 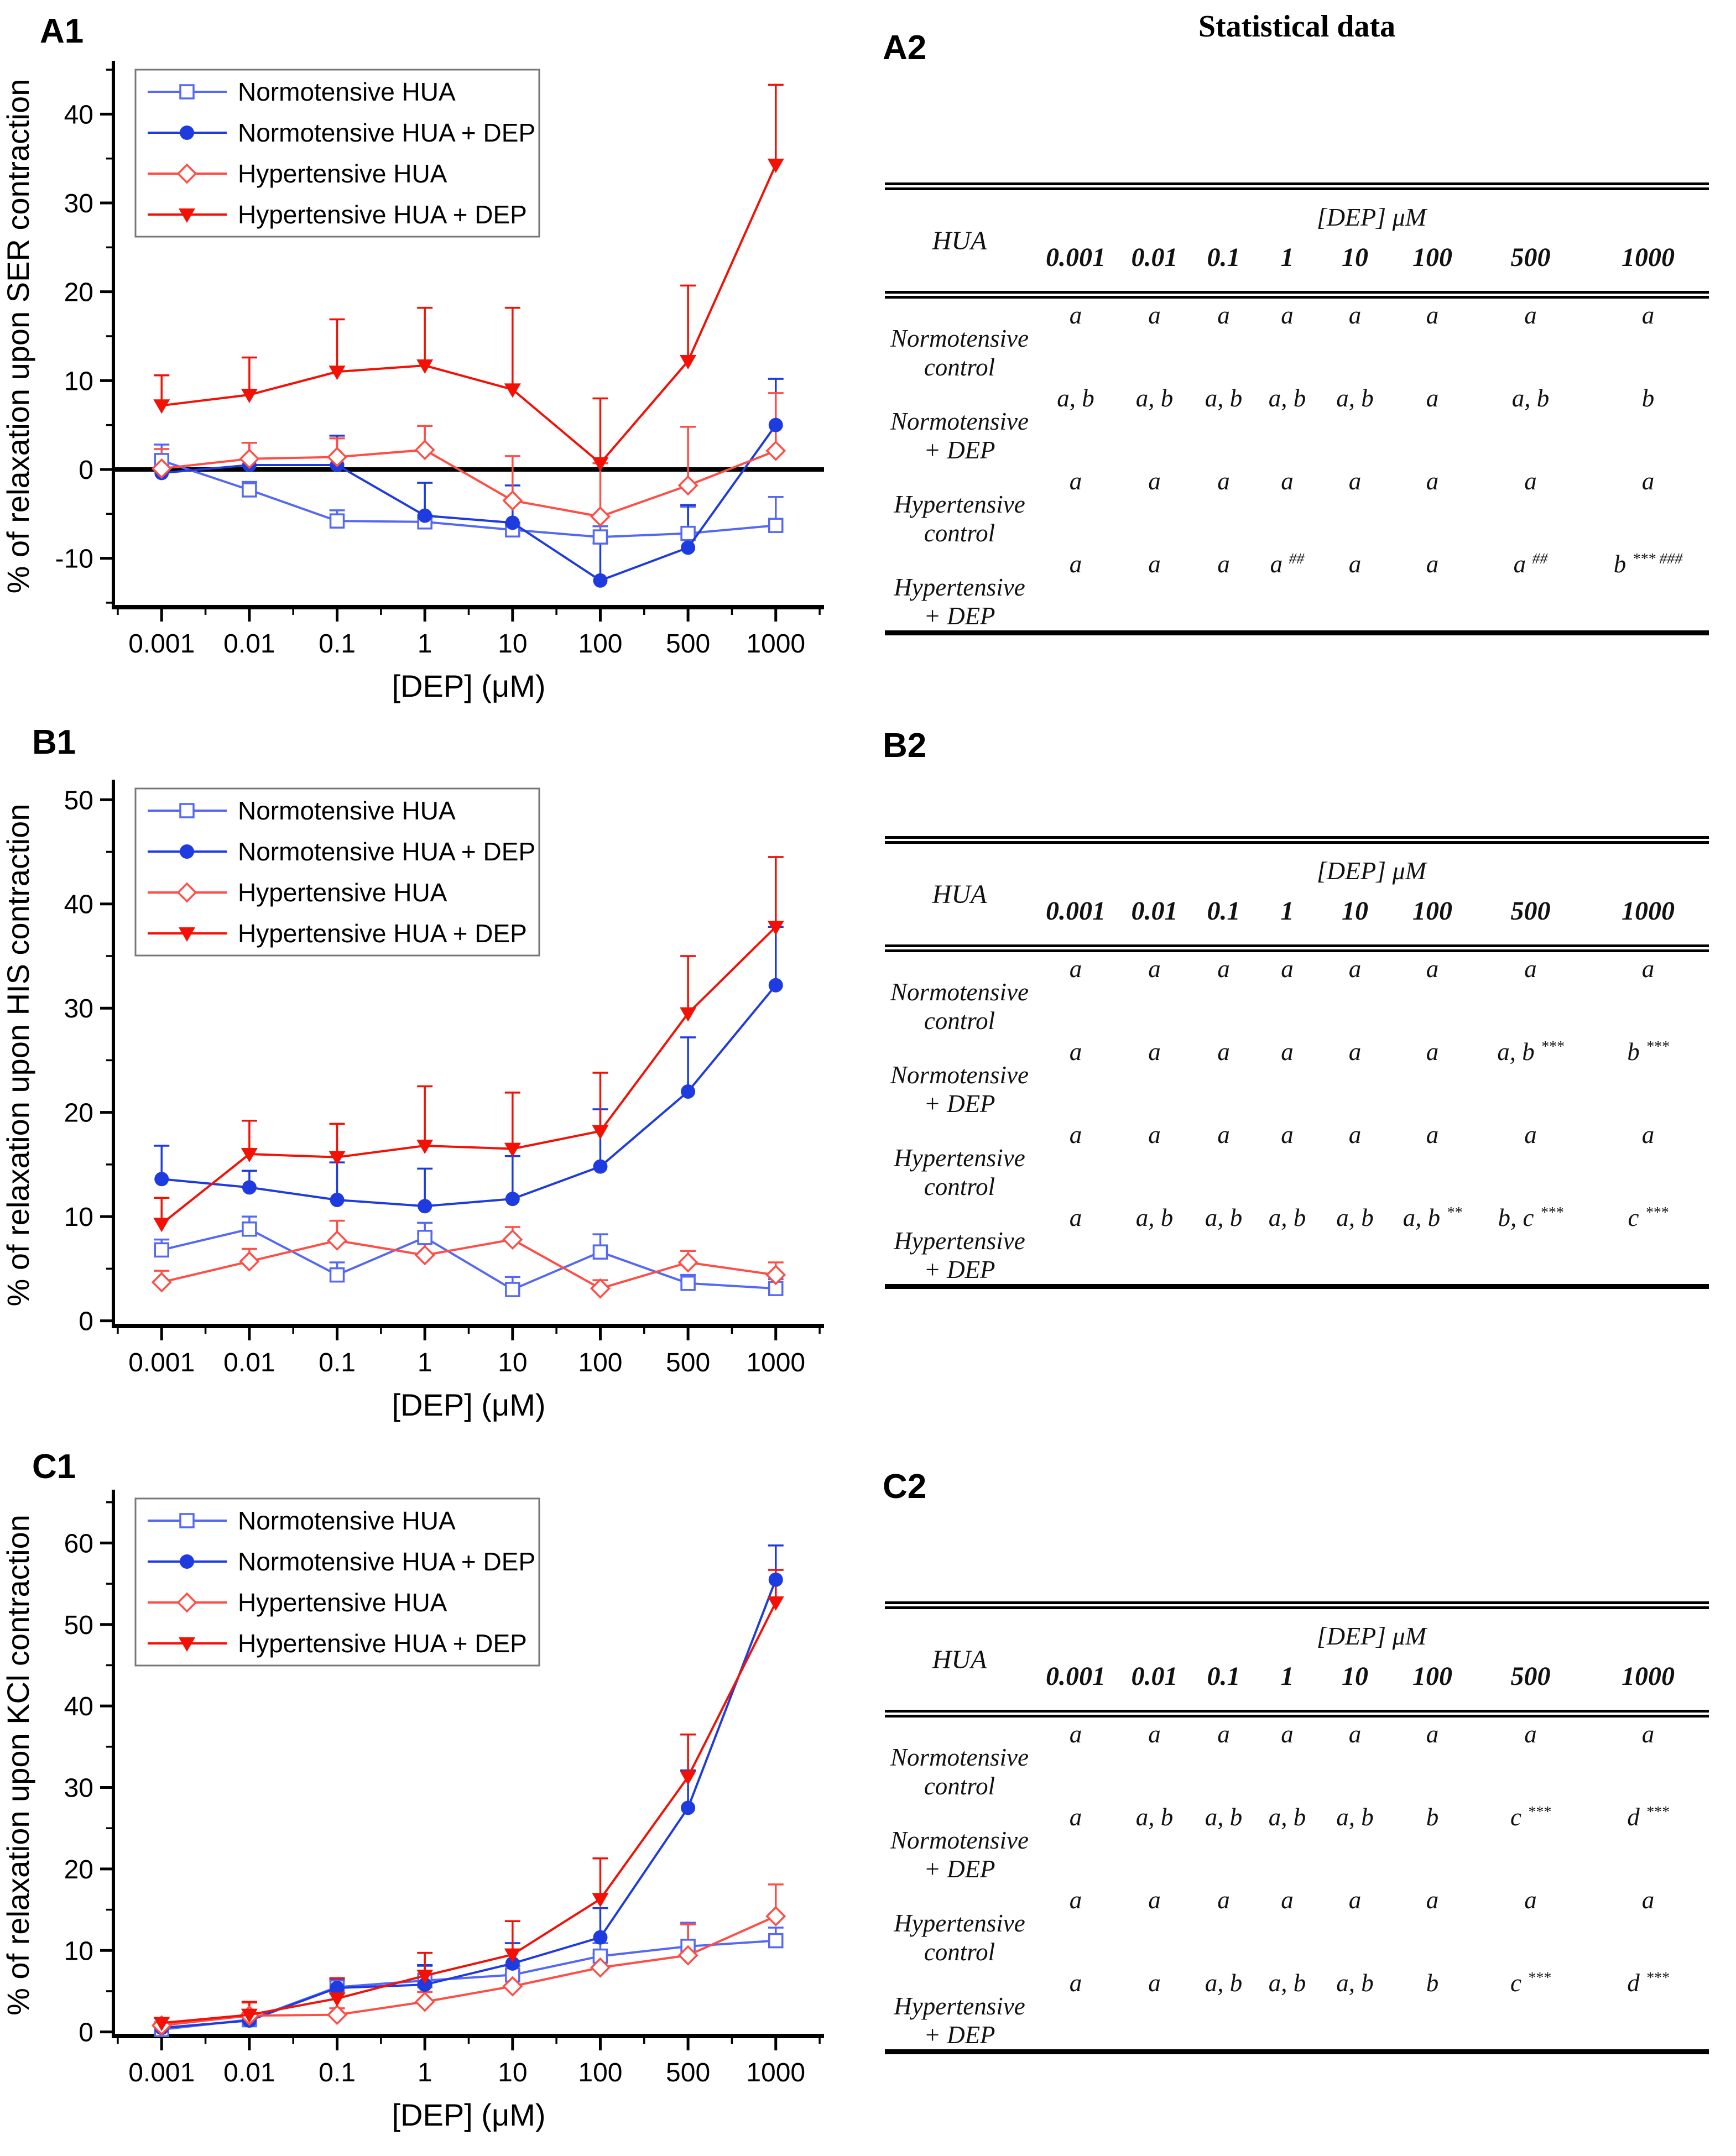 What do you see at coordinates (1076, 911) in the screenshot?
I see `concentration-header: 0.001` at bounding box center [1076, 911].